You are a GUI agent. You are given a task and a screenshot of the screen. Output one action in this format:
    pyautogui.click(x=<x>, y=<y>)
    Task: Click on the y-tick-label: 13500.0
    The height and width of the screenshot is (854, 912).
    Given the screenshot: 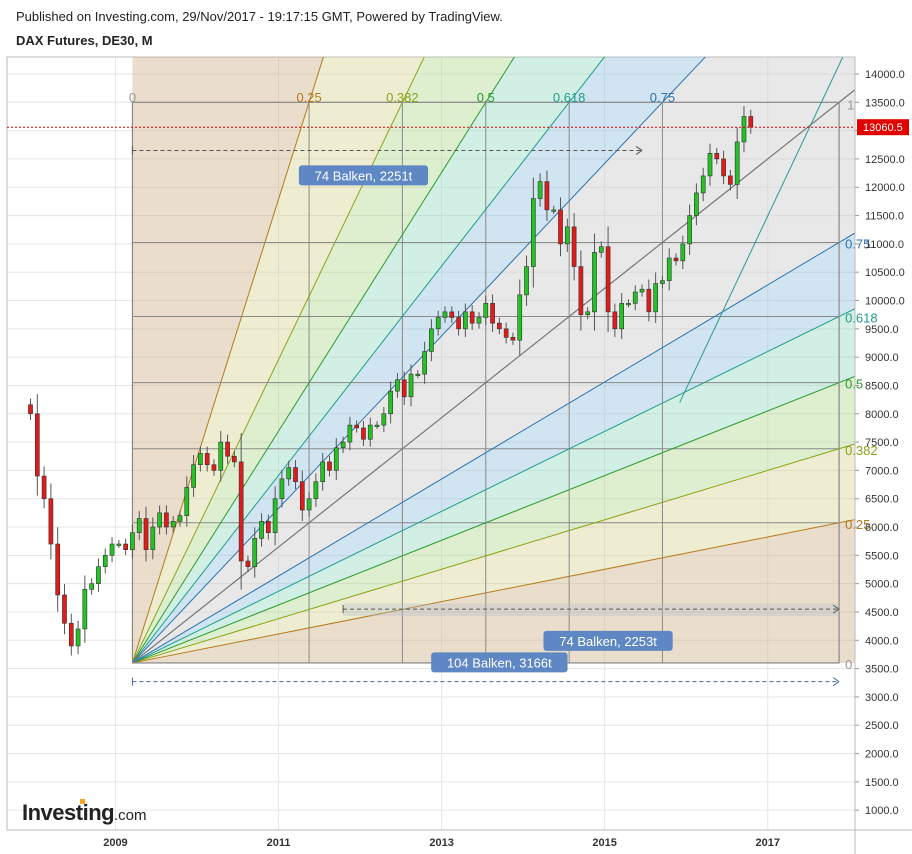 What is the action you would take?
    pyautogui.click(x=885, y=103)
    